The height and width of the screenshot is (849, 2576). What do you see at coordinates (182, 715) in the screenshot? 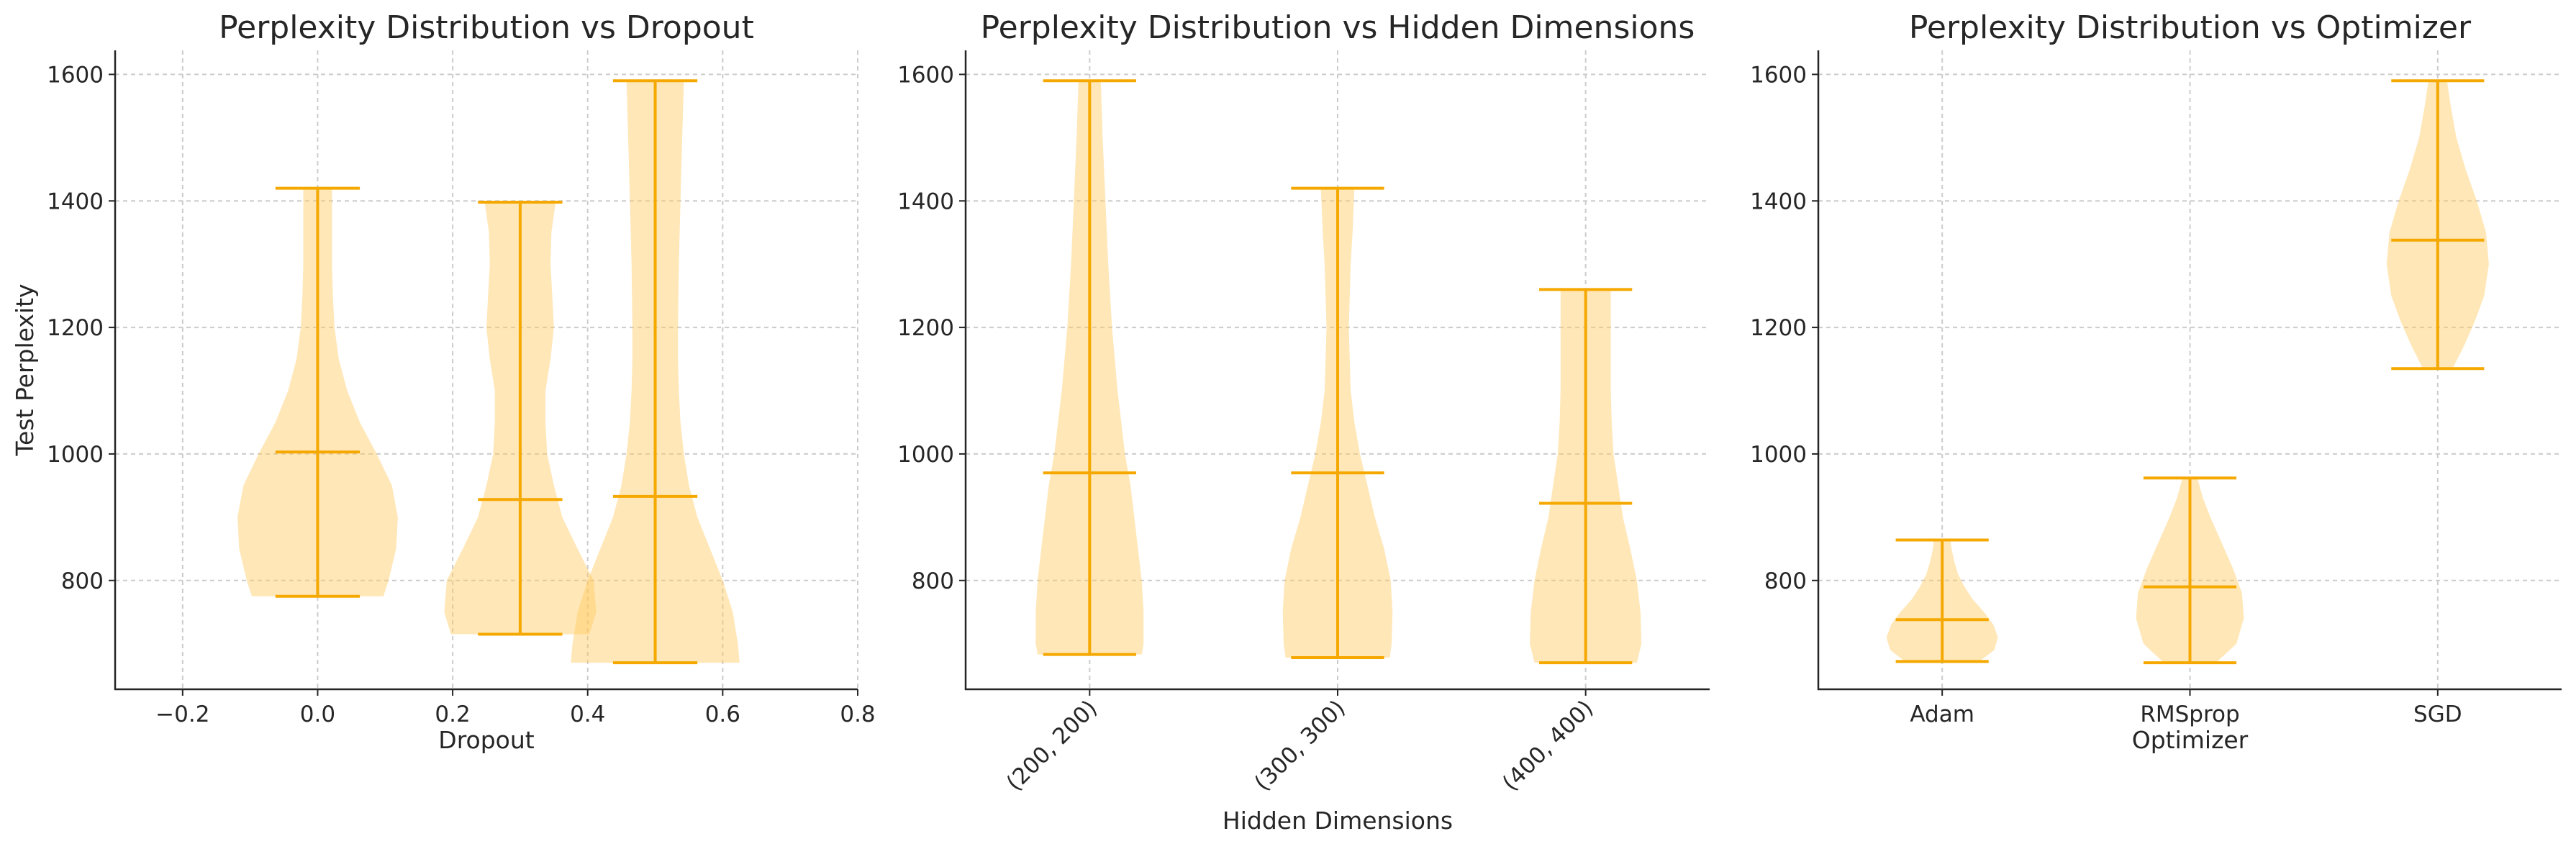
I see `x-tick-label: −0.2` at bounding box center [182, 715].